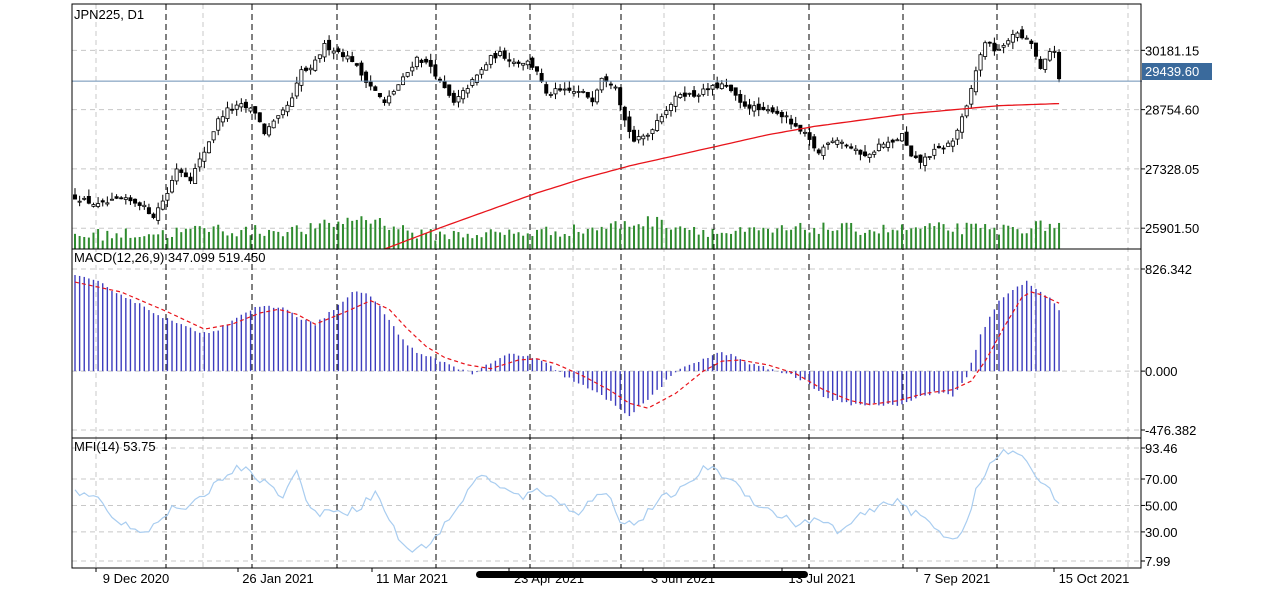 This screenshot has height=597, width=1280. What do you see at coordinates (170, 257) in the screenshot?
I see `macd-title: MACD(12,26,9) 347.099 519.450` at bounding box center [170, 257].